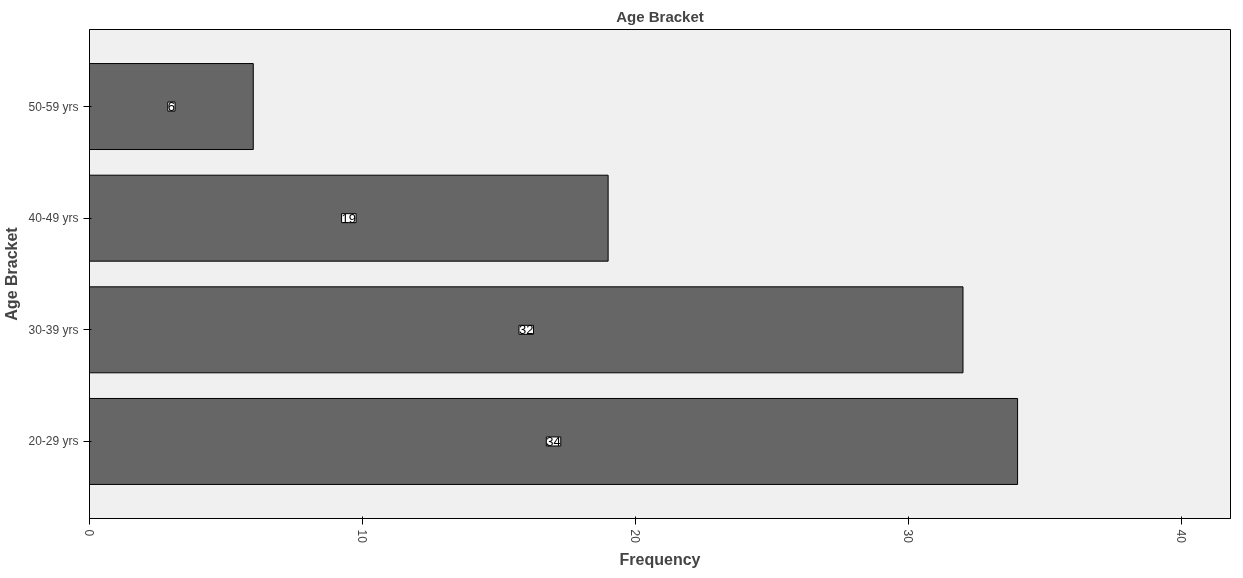 The image size is (1243, 578). I want to click on chart-title: Age Bracket, so click(660, 16).